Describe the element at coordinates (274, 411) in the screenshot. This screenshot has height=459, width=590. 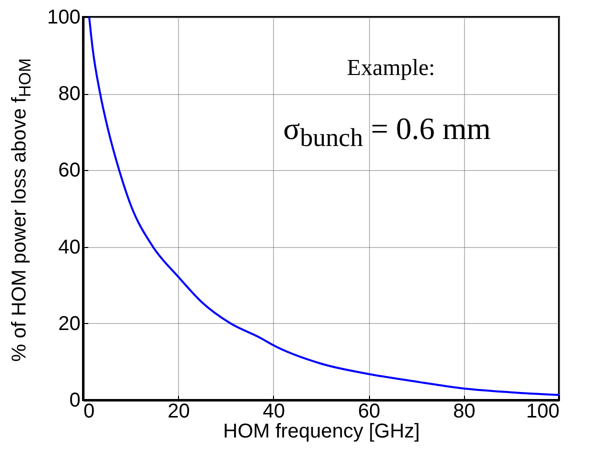
I see `x-tick-label: 40` at that location.